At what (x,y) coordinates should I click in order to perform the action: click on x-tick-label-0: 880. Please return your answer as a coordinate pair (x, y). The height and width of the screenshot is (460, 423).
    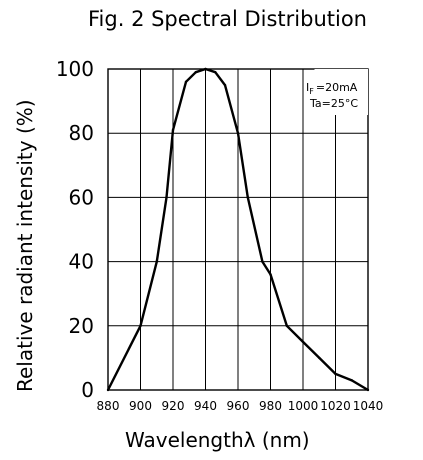
    Looking at the image, I should click on (108, 406).